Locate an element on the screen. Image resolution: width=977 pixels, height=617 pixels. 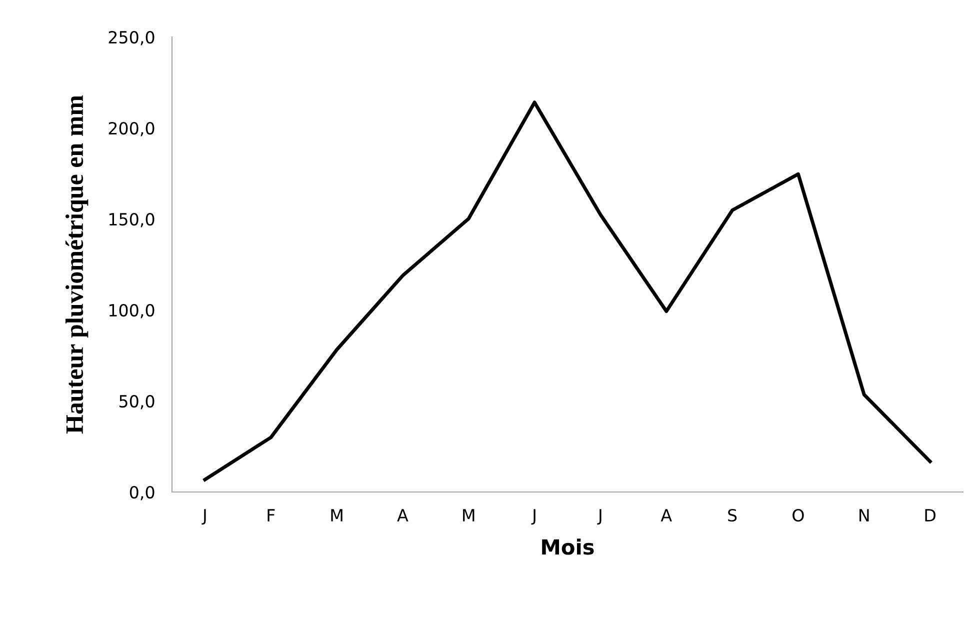
y-tick-label: 200,0 is located at coordinates (131, 129).